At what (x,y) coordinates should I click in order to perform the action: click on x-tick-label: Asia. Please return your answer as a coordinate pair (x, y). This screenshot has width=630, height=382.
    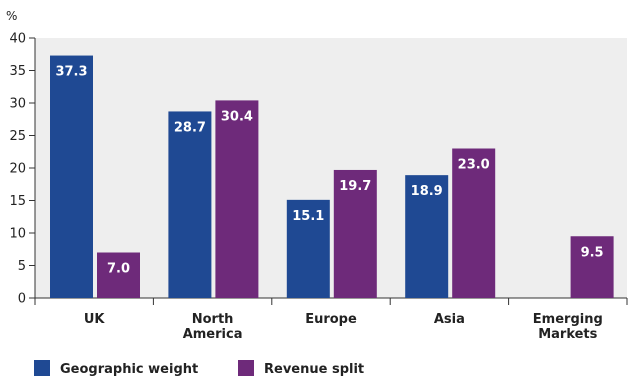
    Looking at the image, I should click on (449, 319).